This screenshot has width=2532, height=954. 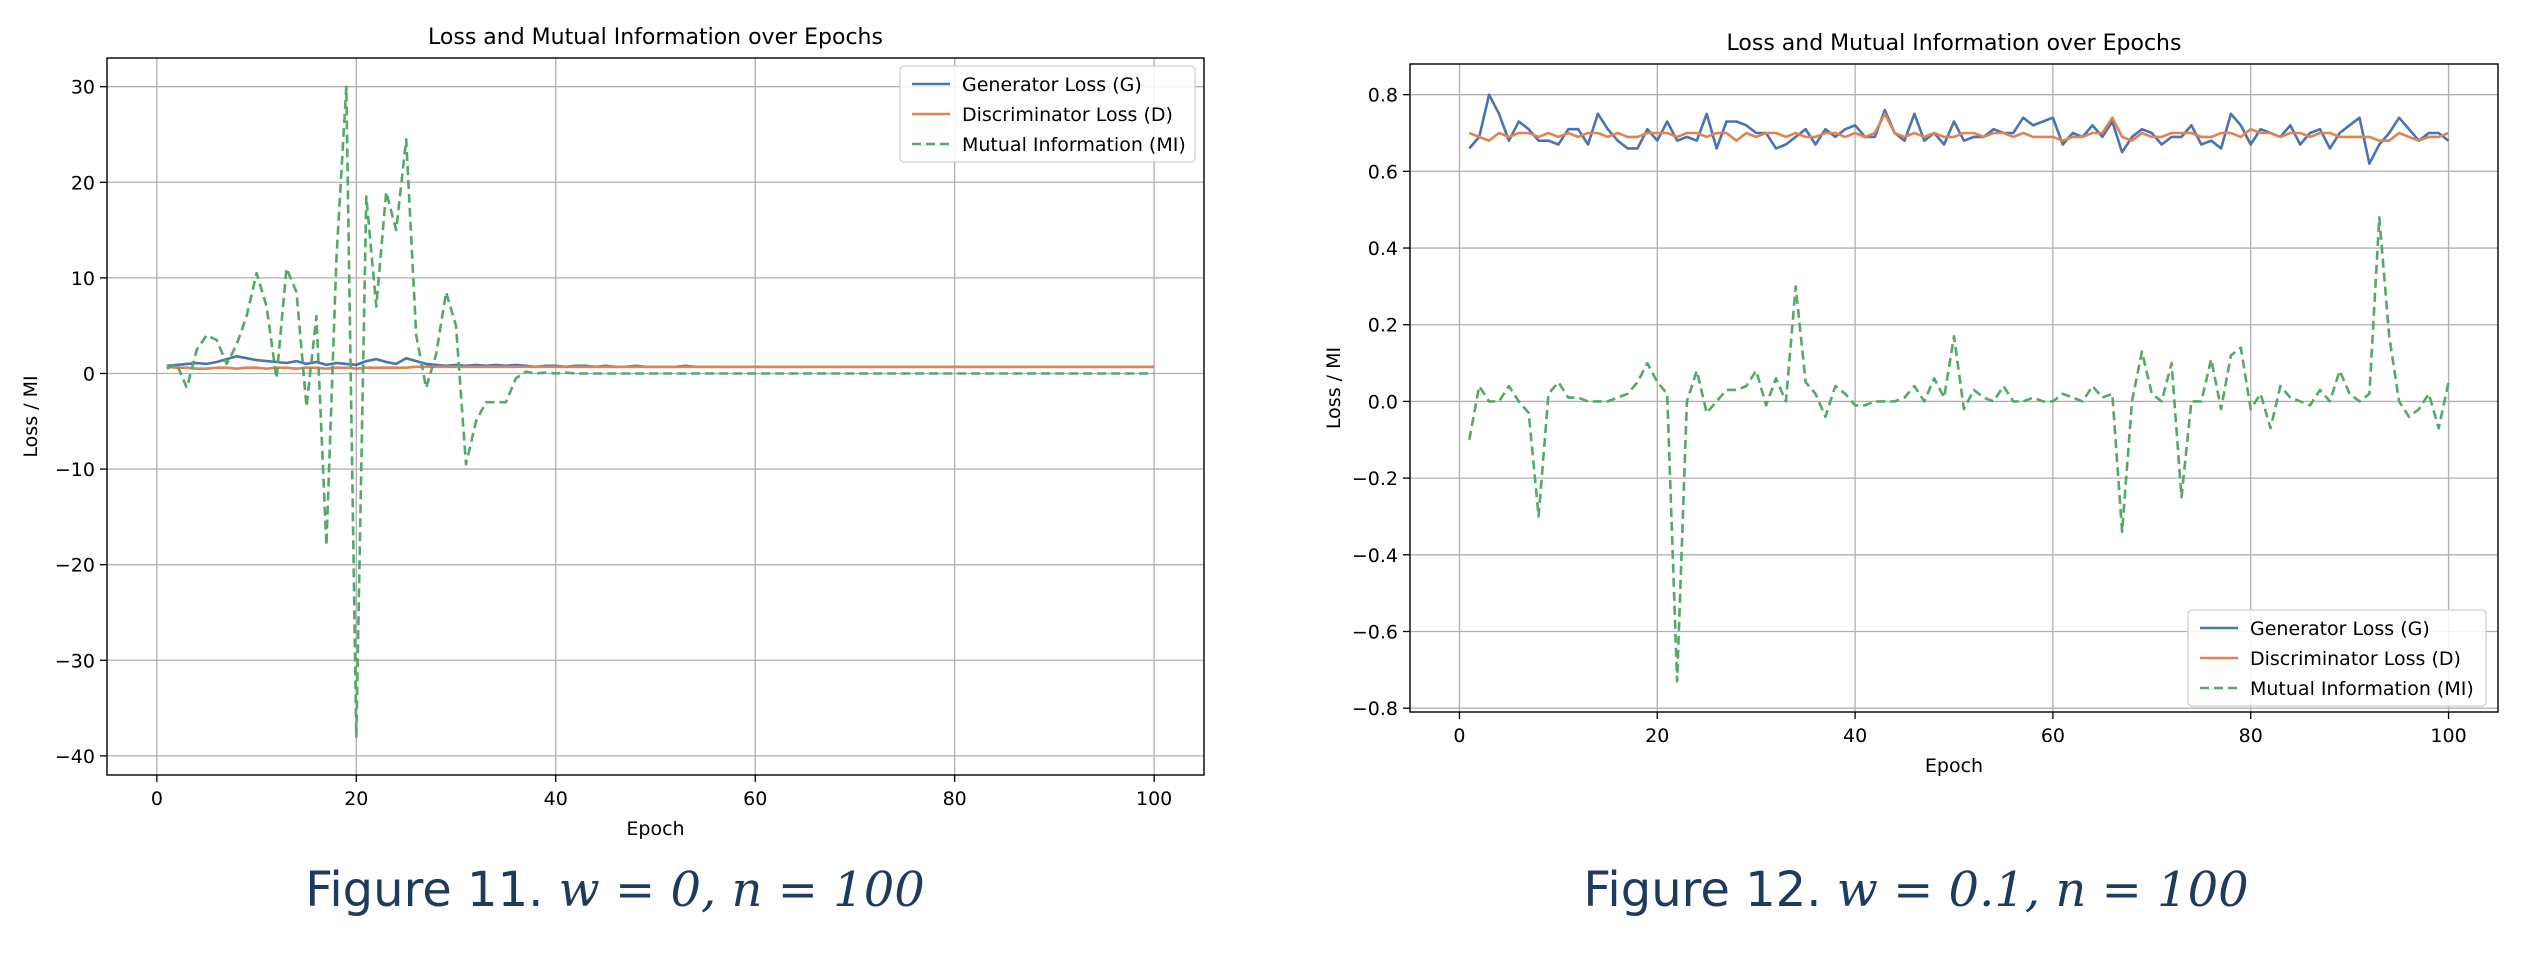 What do you see at coordinates (1383, 326) in the screenshot?
I see `y-tick-label: 0.2` at bounding box center [1383, 326].